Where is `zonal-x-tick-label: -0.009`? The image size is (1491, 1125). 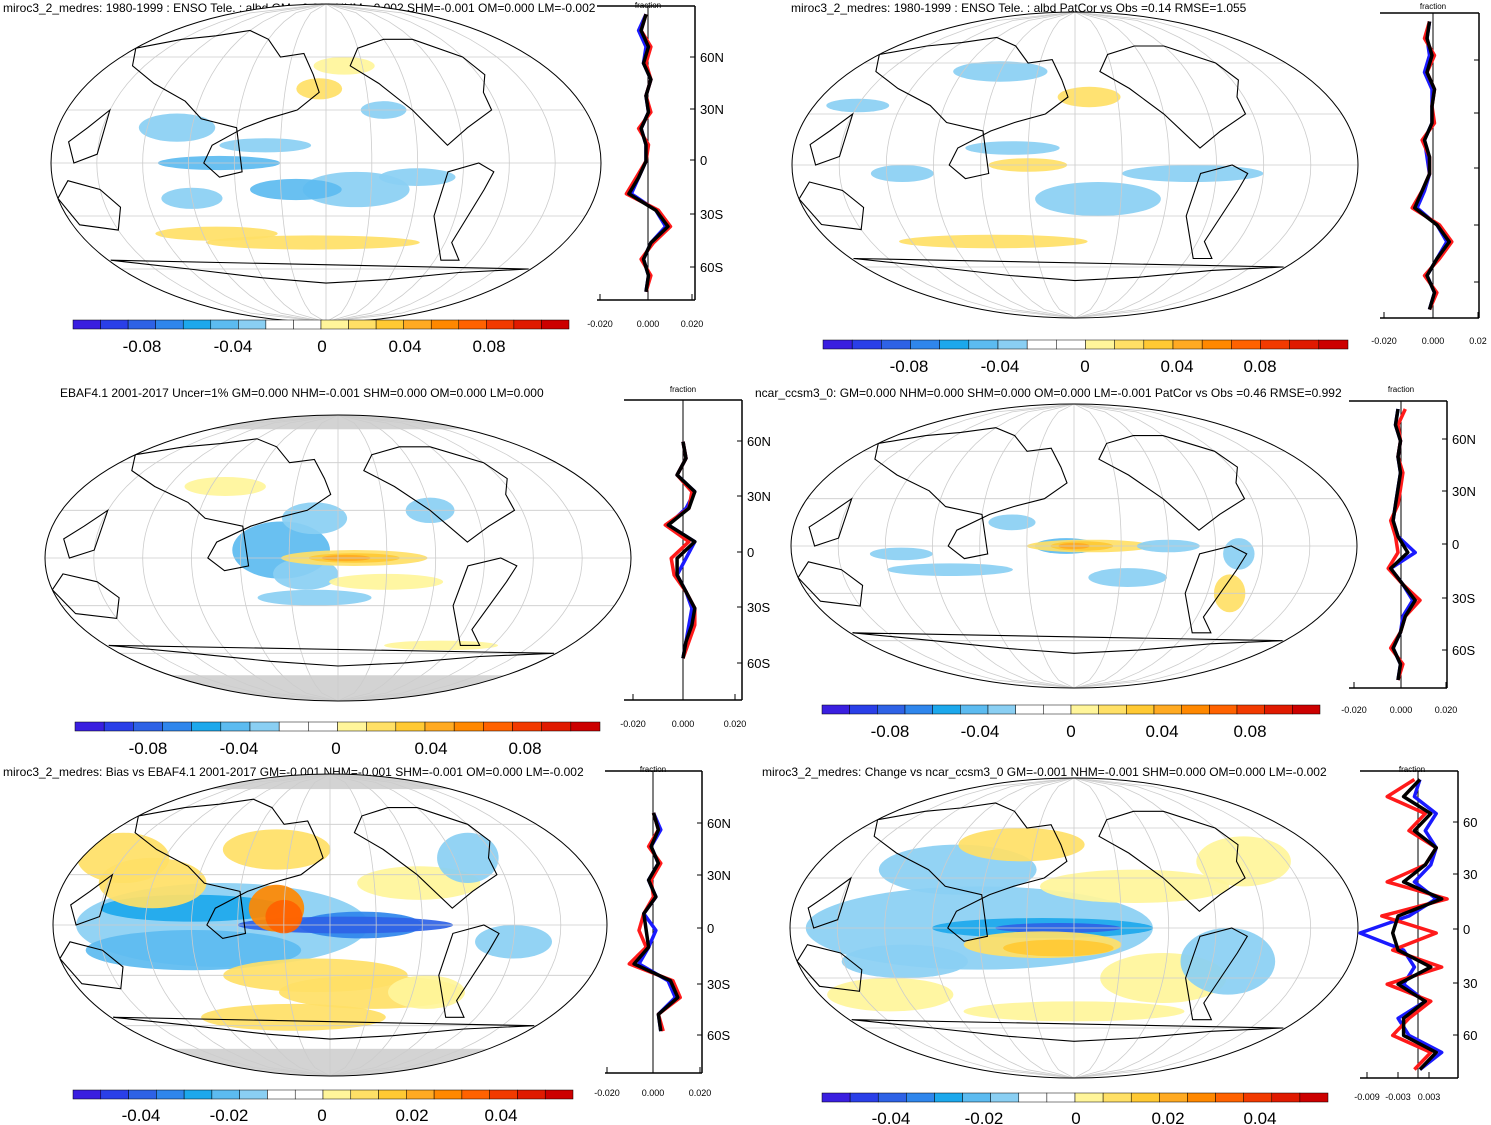
zonal-x-tick-label: -0.009 is located at coordinates (1367, 1097).